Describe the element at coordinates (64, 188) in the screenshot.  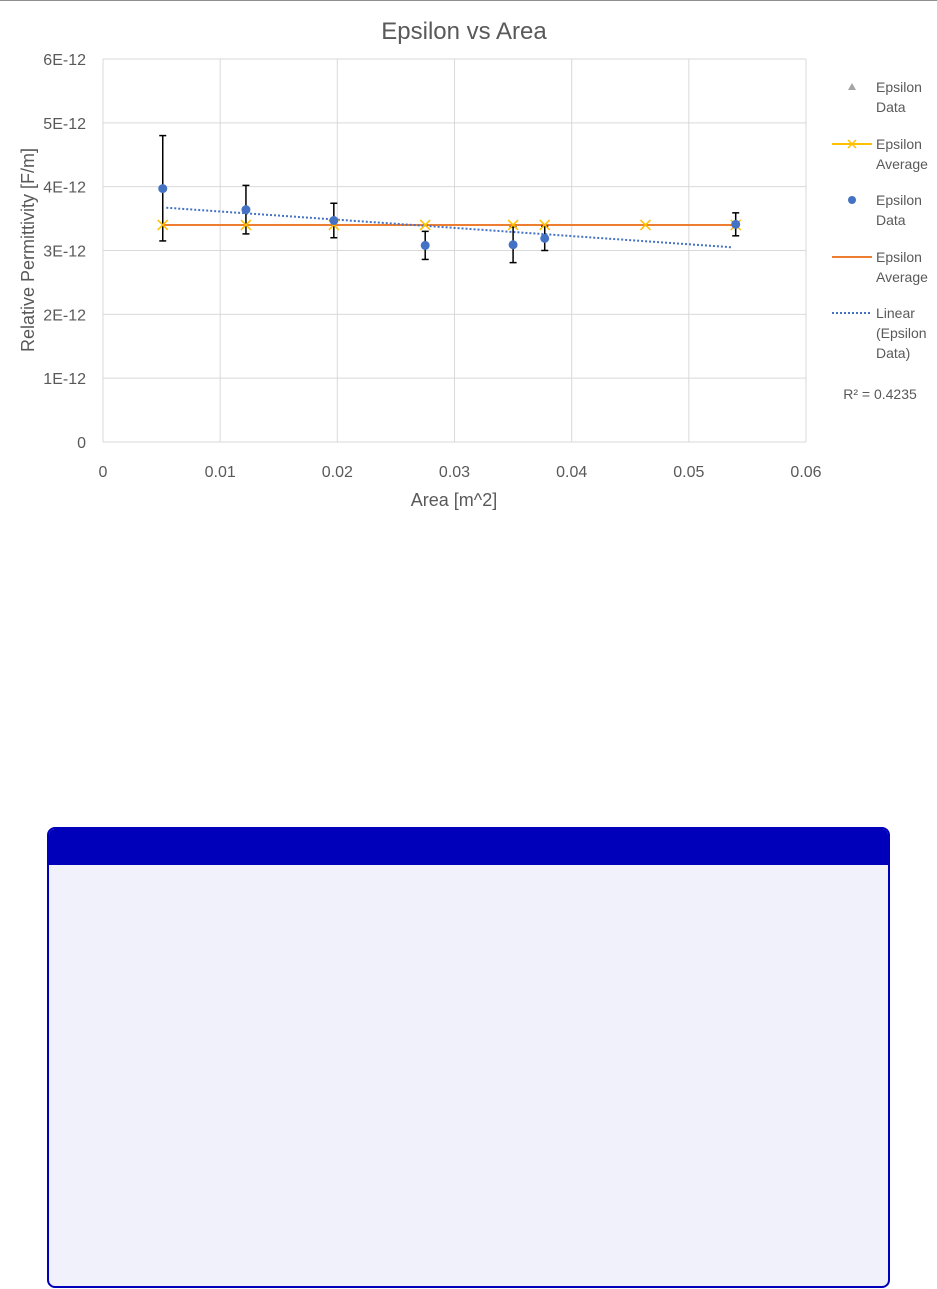
I see `y-tick-label: 4E-12` at that location.